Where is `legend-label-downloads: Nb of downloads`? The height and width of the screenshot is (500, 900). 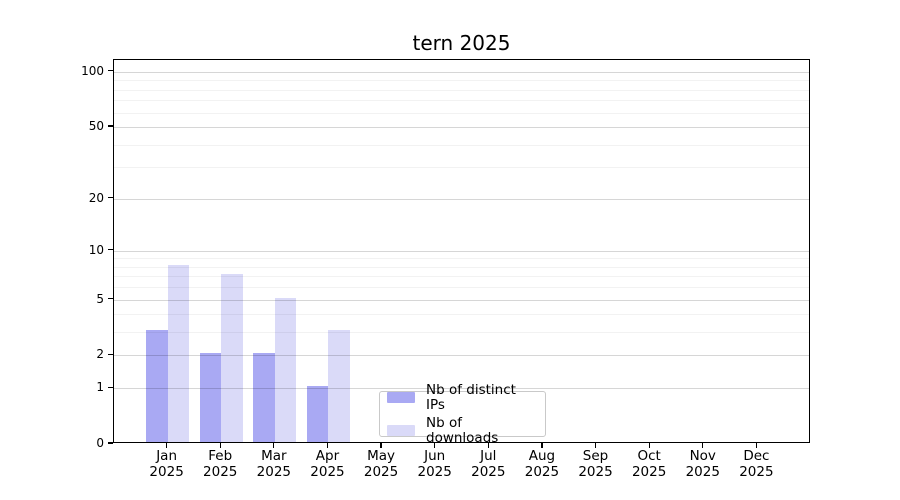
legend-label-downloads: Nb of downloads is located at coordinates (462, 430).